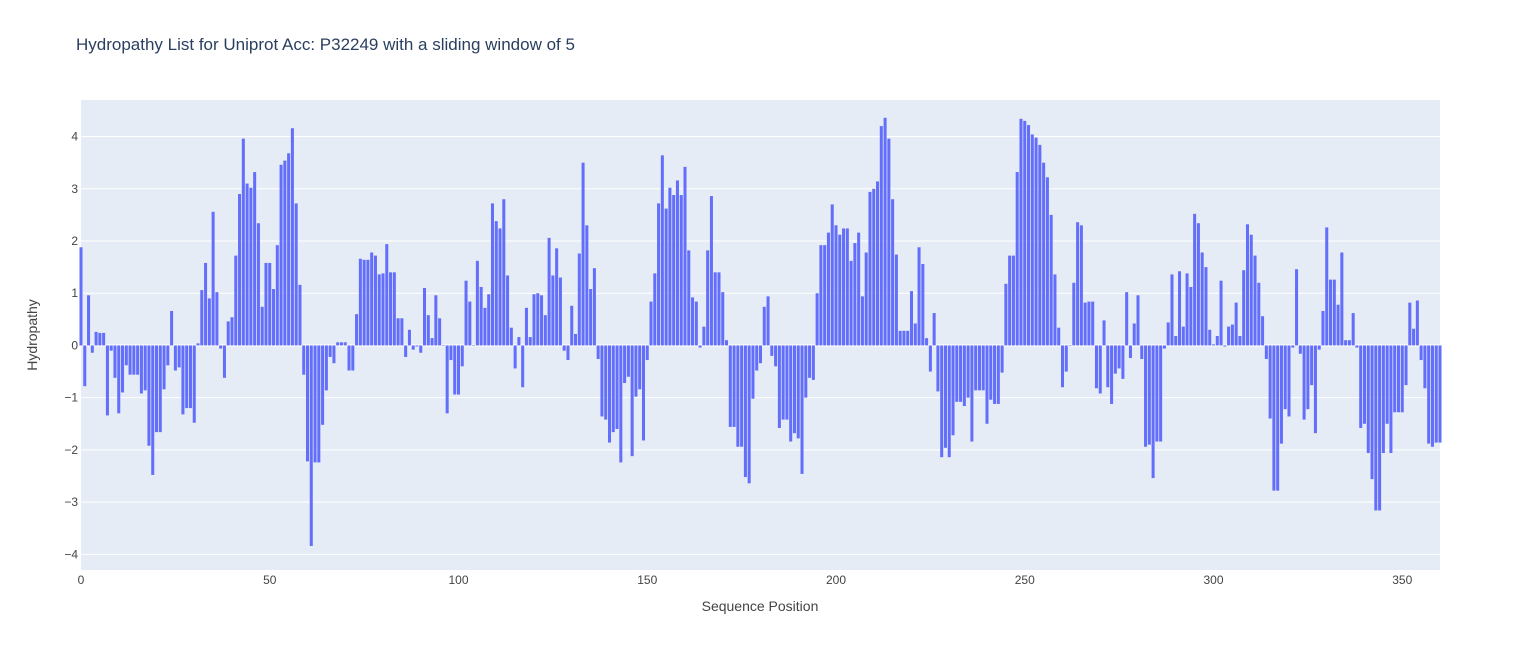 The width and height of the screenshot is (1520, 649). What do you see at coordinates (745, 580) in the screenshot?
I see `x-axis-ticks: 0 50 100 150 200 250 300 350` at bounding box center [745, 580].